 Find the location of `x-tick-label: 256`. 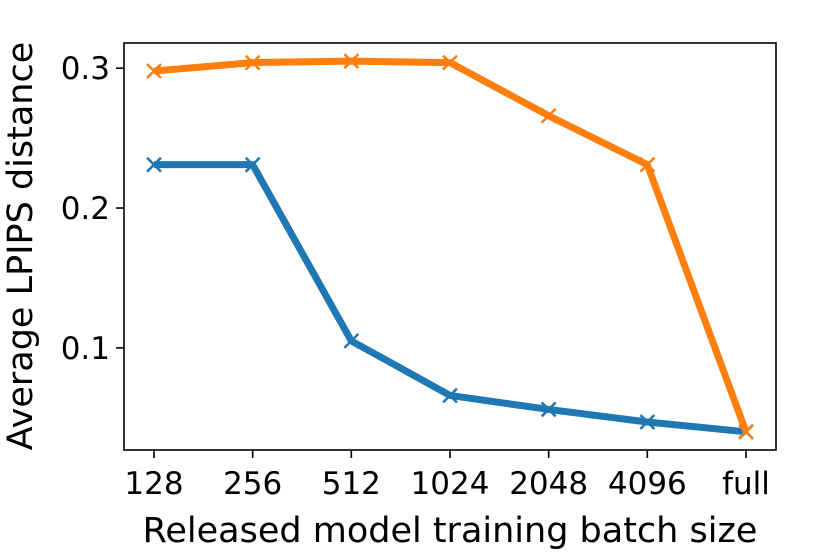

x-tick-label: 256 is located at coordinates (252, 484).